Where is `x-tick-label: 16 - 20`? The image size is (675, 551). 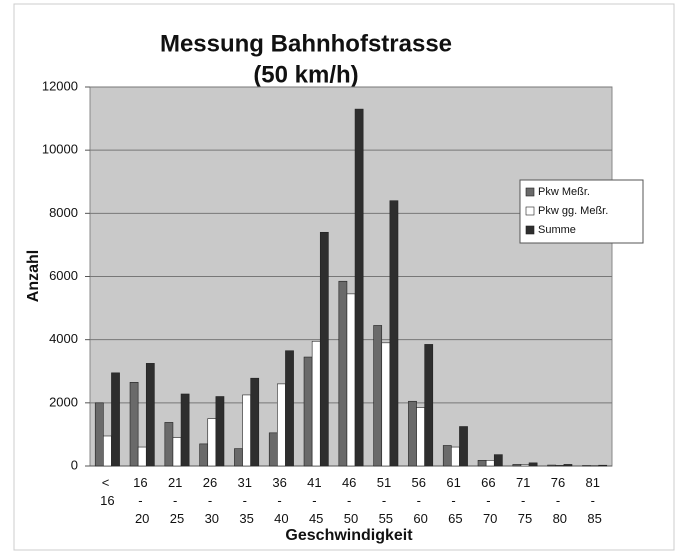
x-tick-label: 16 - 20 is located at coordinates (142, 500).